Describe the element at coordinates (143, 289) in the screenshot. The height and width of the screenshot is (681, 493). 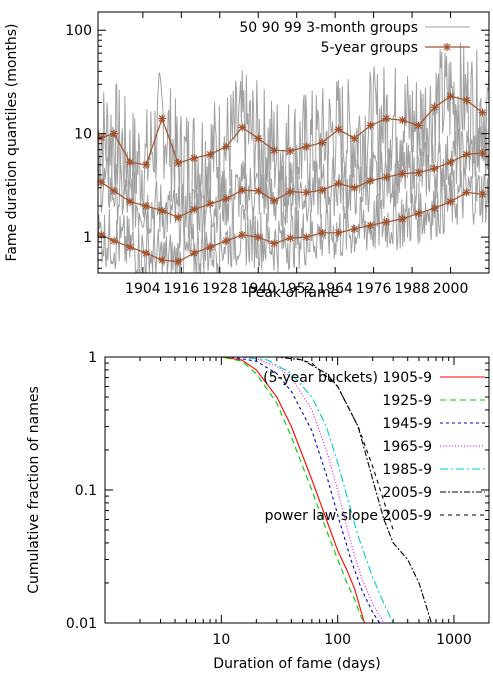
I see `x-tick-label: 1904` at that location.